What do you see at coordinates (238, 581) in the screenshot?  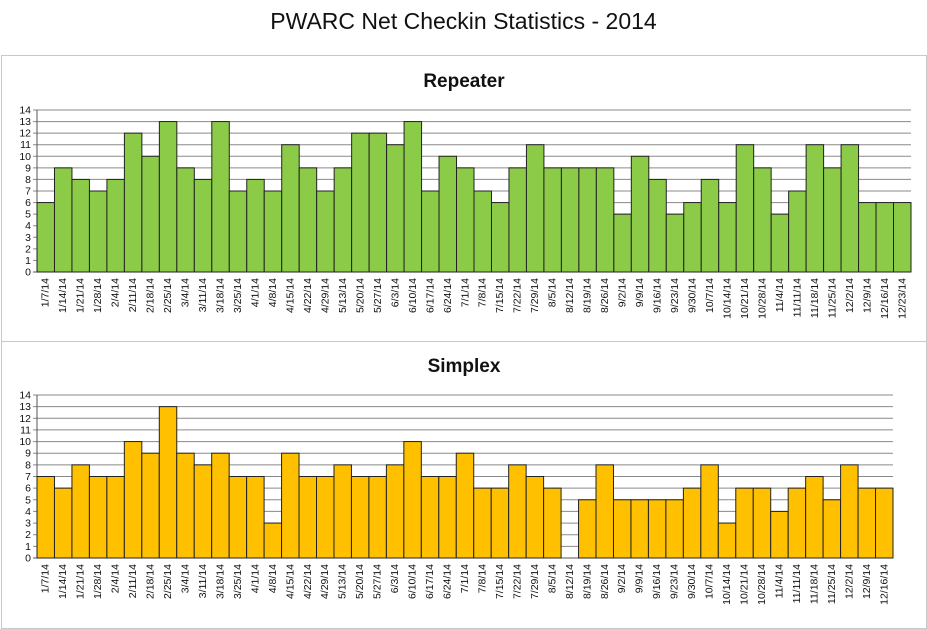 I see `simplex-x-tick-label: 3/25/14` at bounding box center [238, 581].